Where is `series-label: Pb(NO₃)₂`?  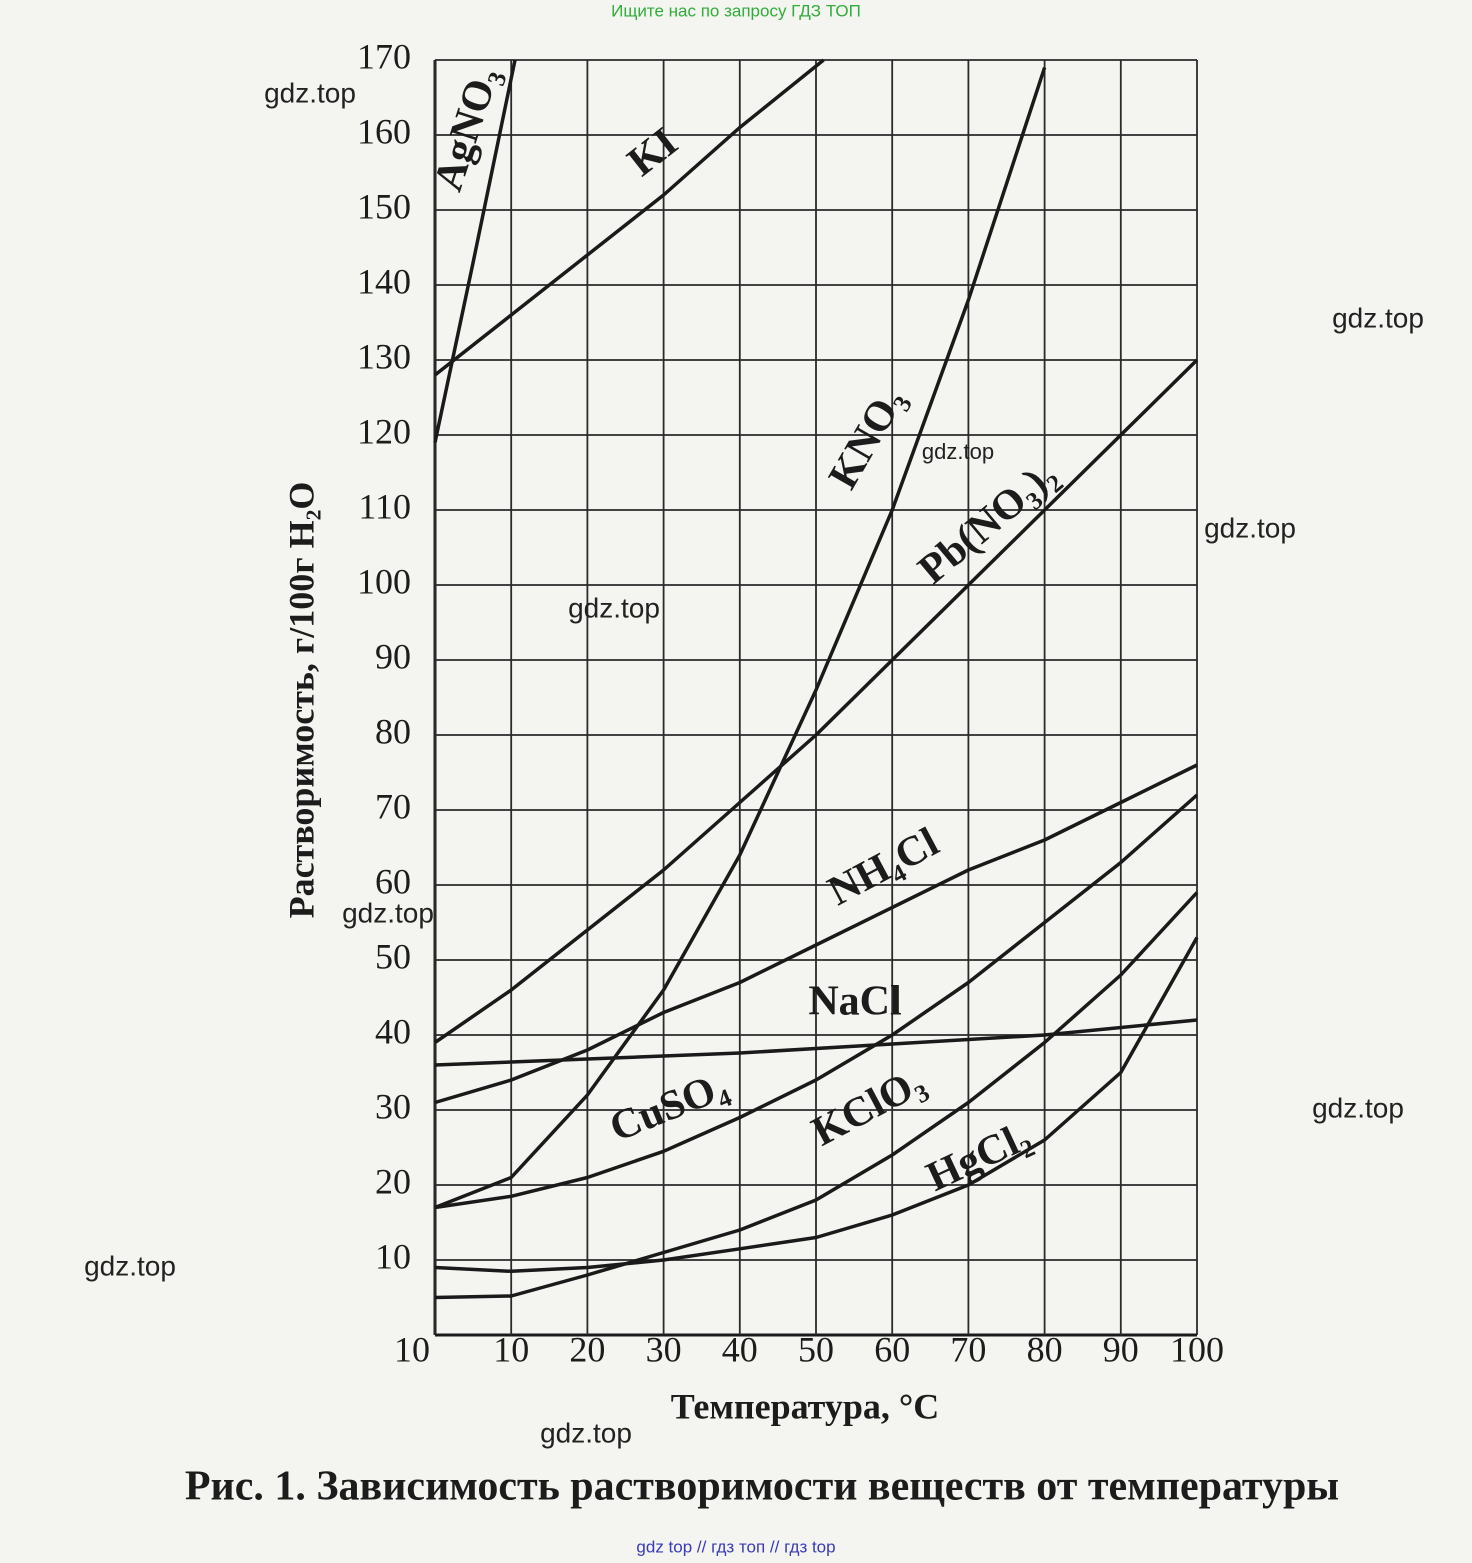 series-label: Pb(NO₃)₂ is located at coordinates (988, 522).